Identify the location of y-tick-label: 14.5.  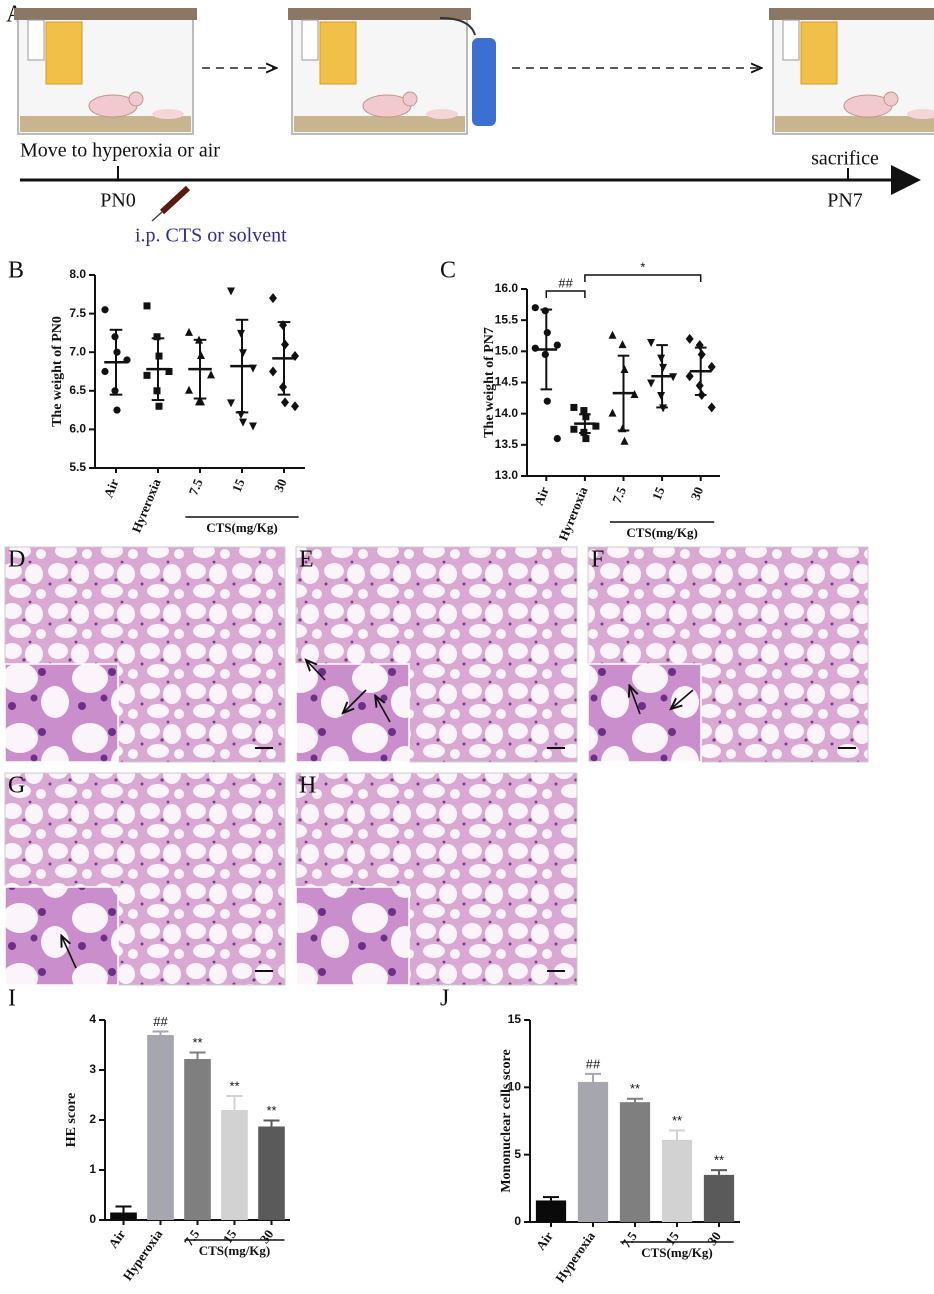
(507, 382).